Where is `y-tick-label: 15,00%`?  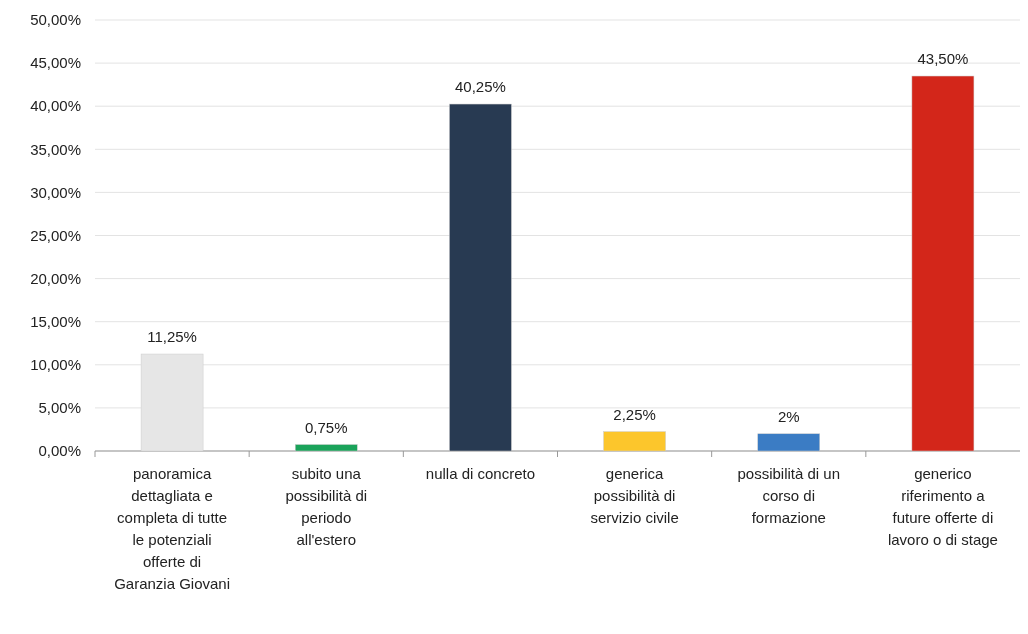 y-tick-label: 15,00% is located at coordinates (55, 321).